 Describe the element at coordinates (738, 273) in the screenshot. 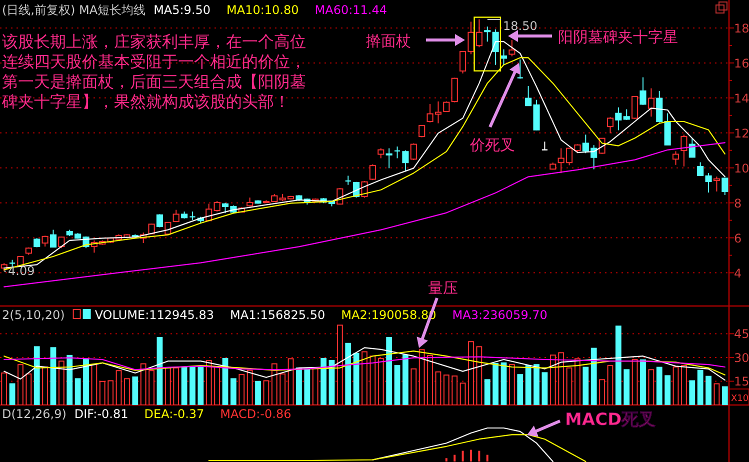

I see `y-tick-label: 4` at that location.